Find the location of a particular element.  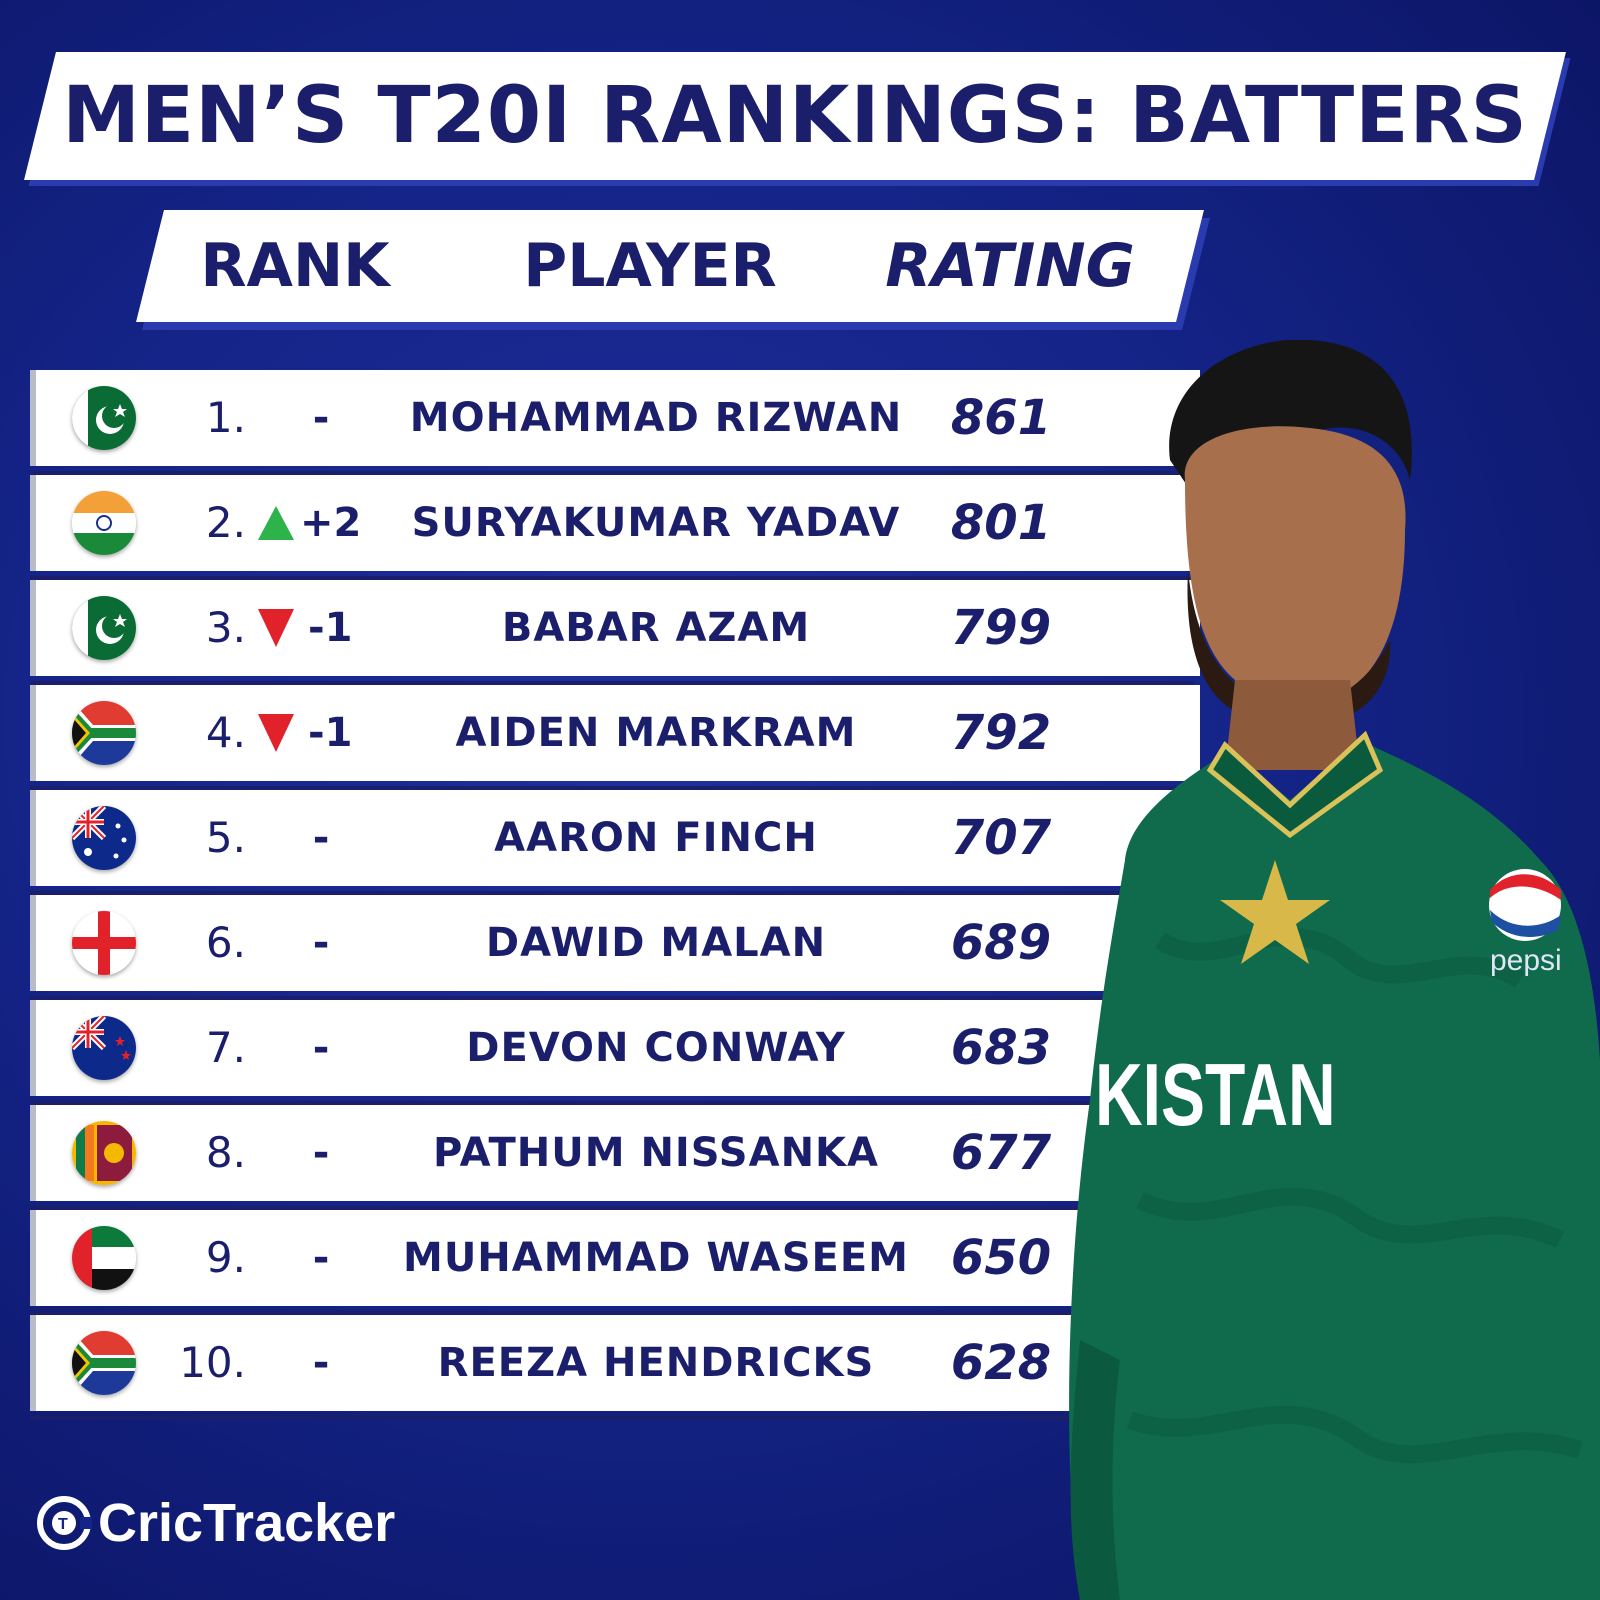

ranking-row: 1. - MOHAMMAD RIZWAN 861 is located at coordinates (615, 422).